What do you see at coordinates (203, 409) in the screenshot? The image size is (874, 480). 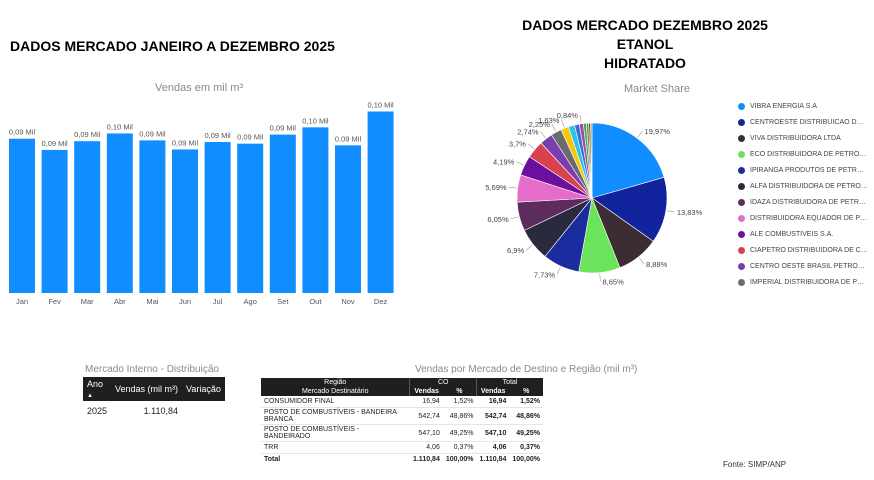 I see `cell-variacao` at bounding box center [203, 409].